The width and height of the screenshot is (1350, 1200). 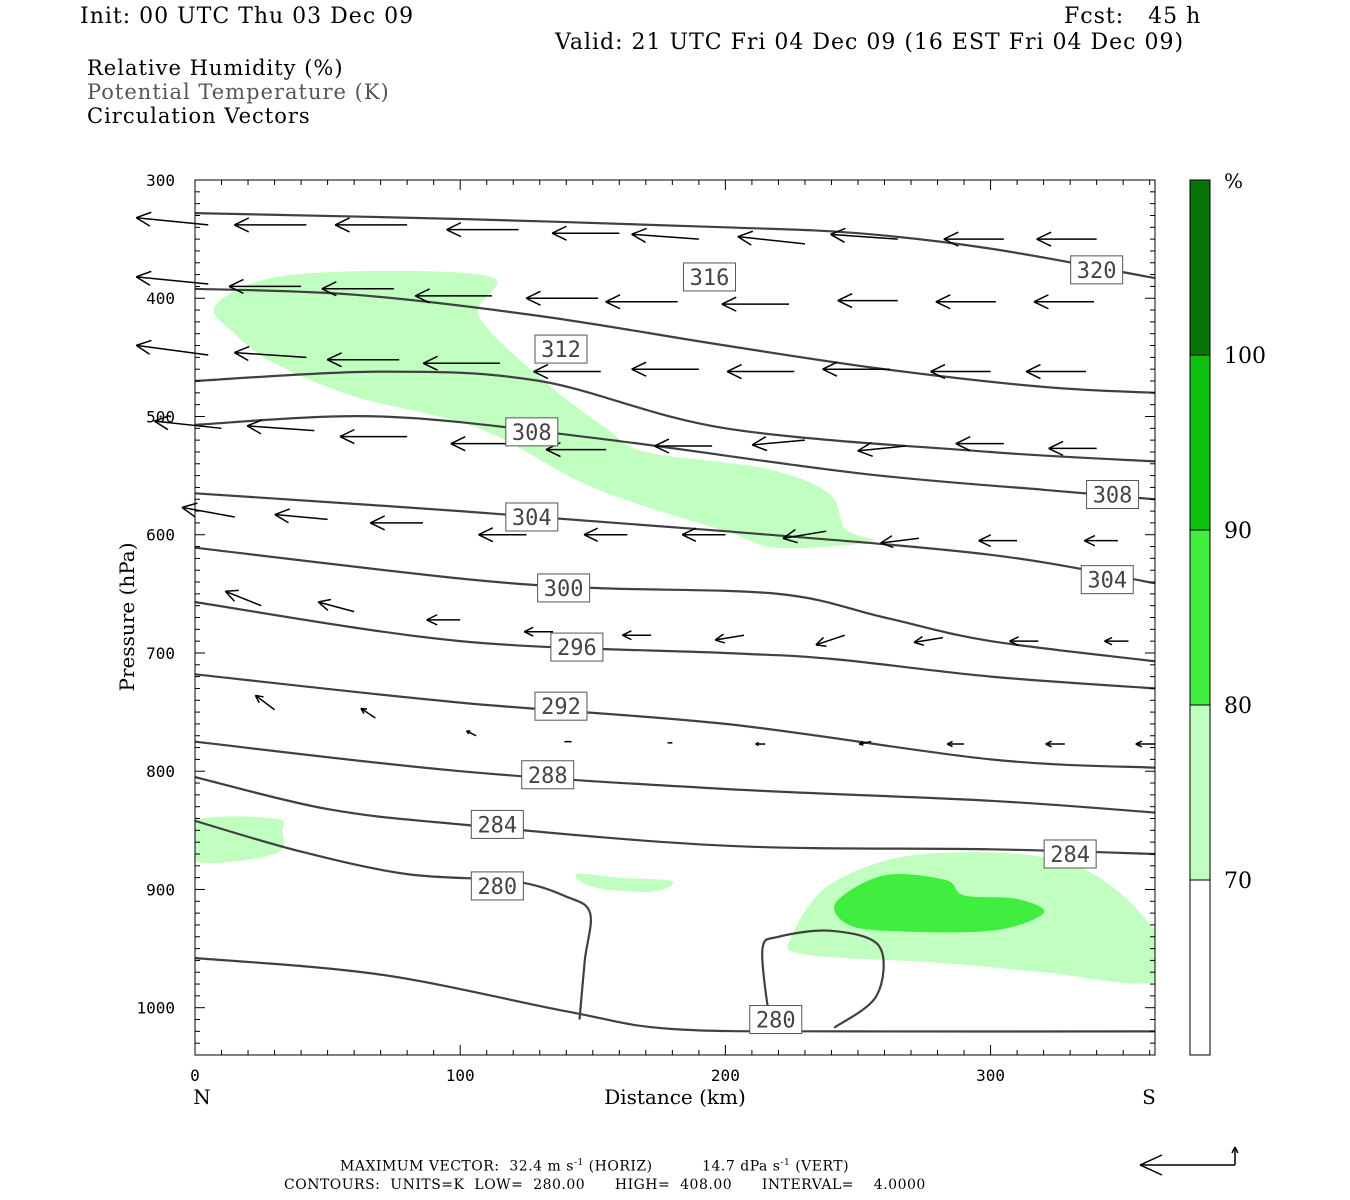 I want to click on contour-label-280: 280, so click(x=776, y=1020).